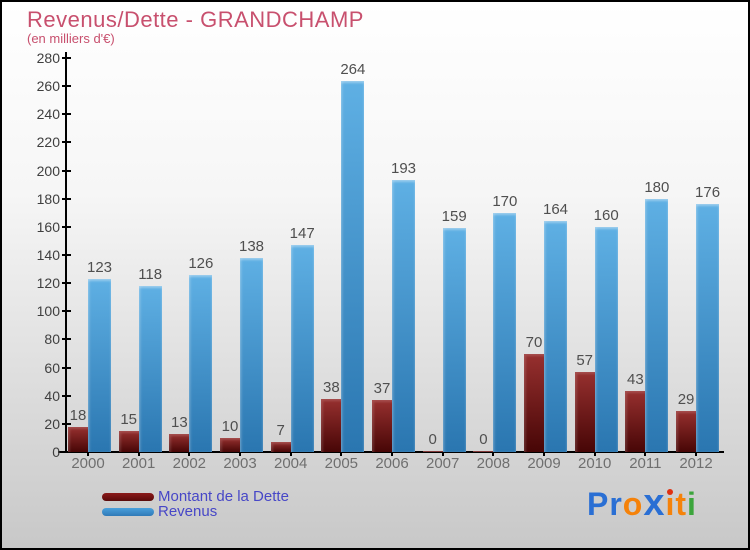  What do you see at coordinates (404, 316) in the screenshot?
I see `bar-revenus-2006` at bounding box center [404, 316].